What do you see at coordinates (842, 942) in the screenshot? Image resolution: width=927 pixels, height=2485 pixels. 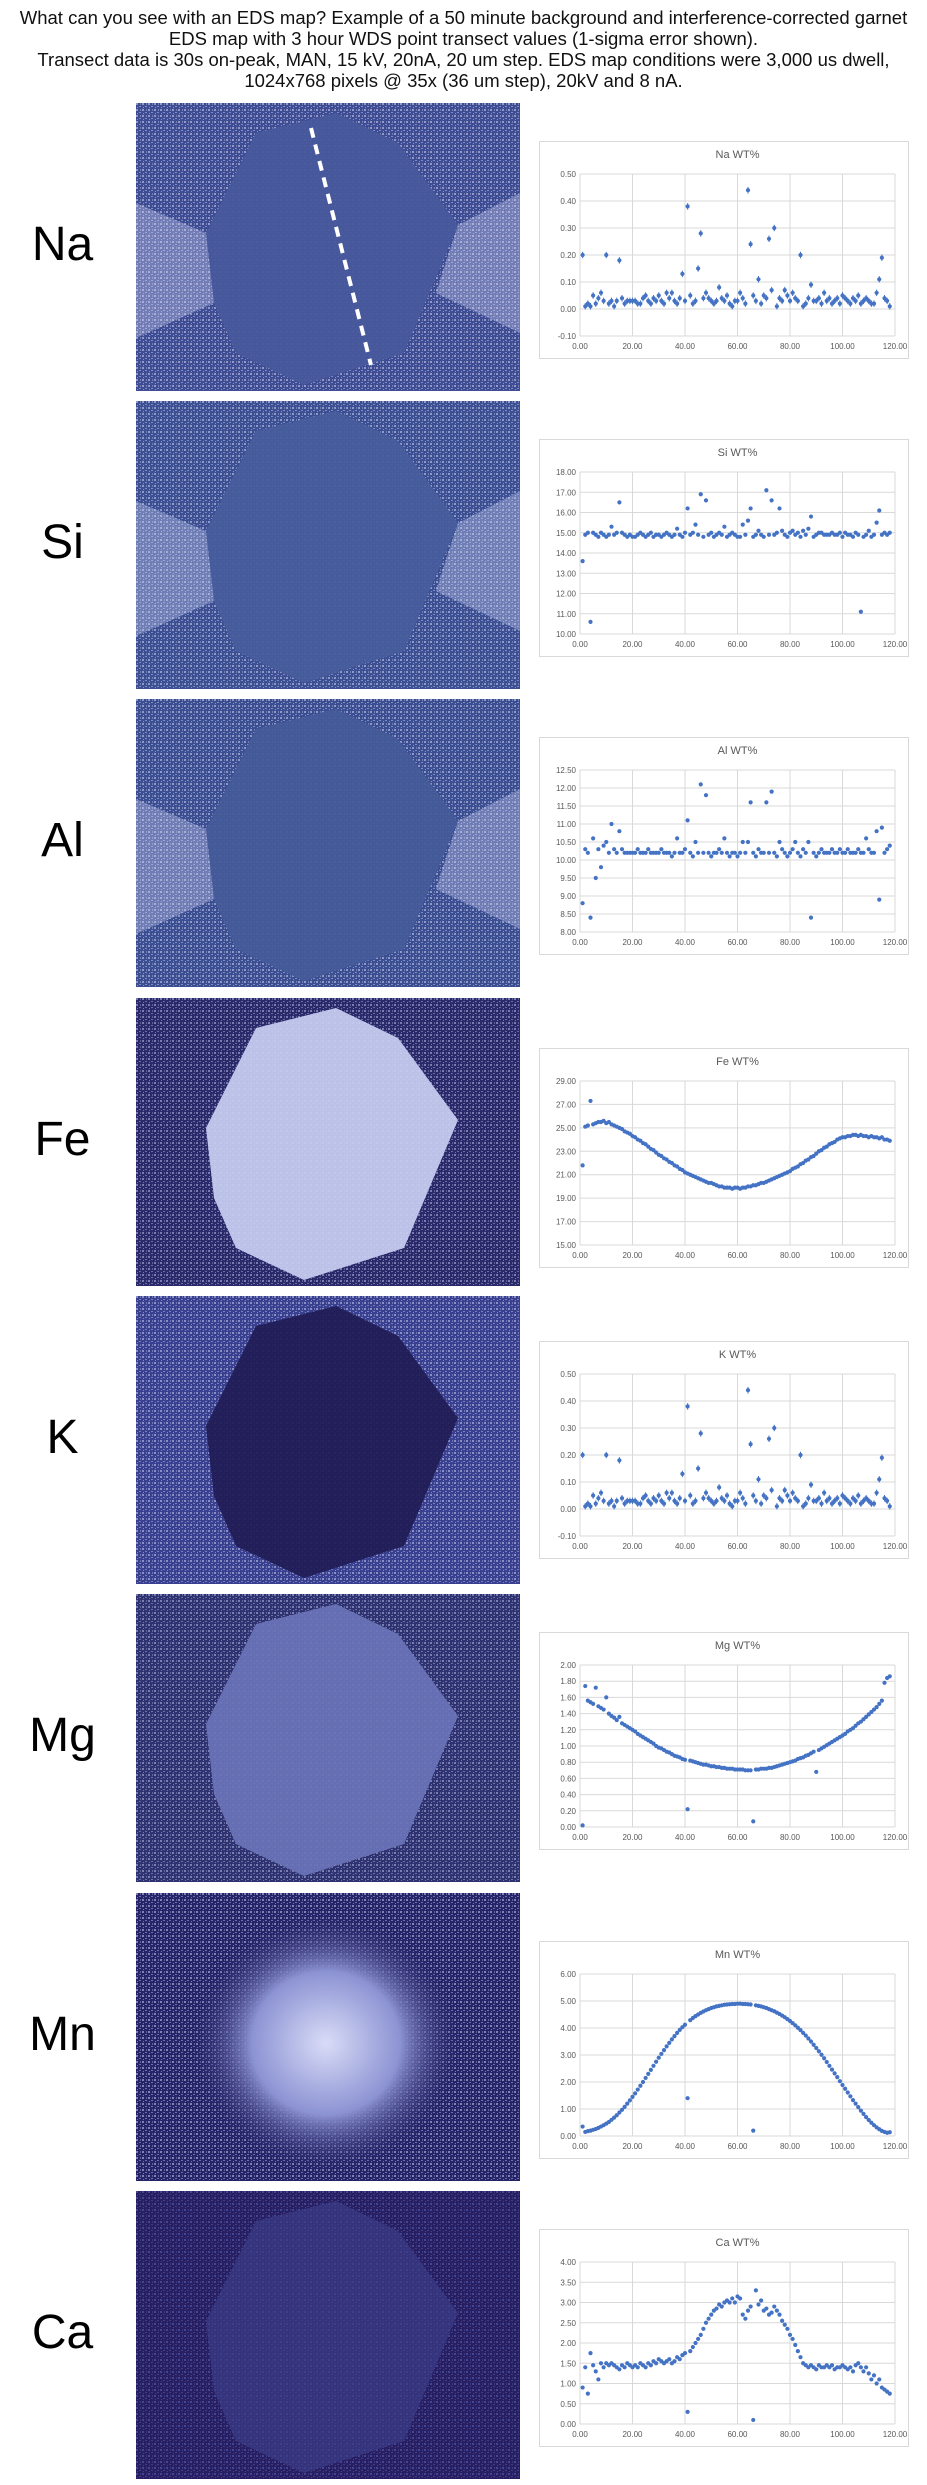 I see `x-tick-label: 100.00` at bounding box center [842, 942].